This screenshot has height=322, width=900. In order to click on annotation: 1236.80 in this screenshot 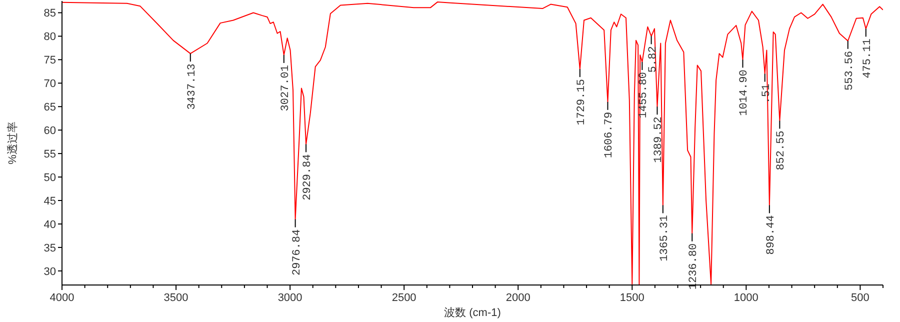, I will do `click(694, 266)`.